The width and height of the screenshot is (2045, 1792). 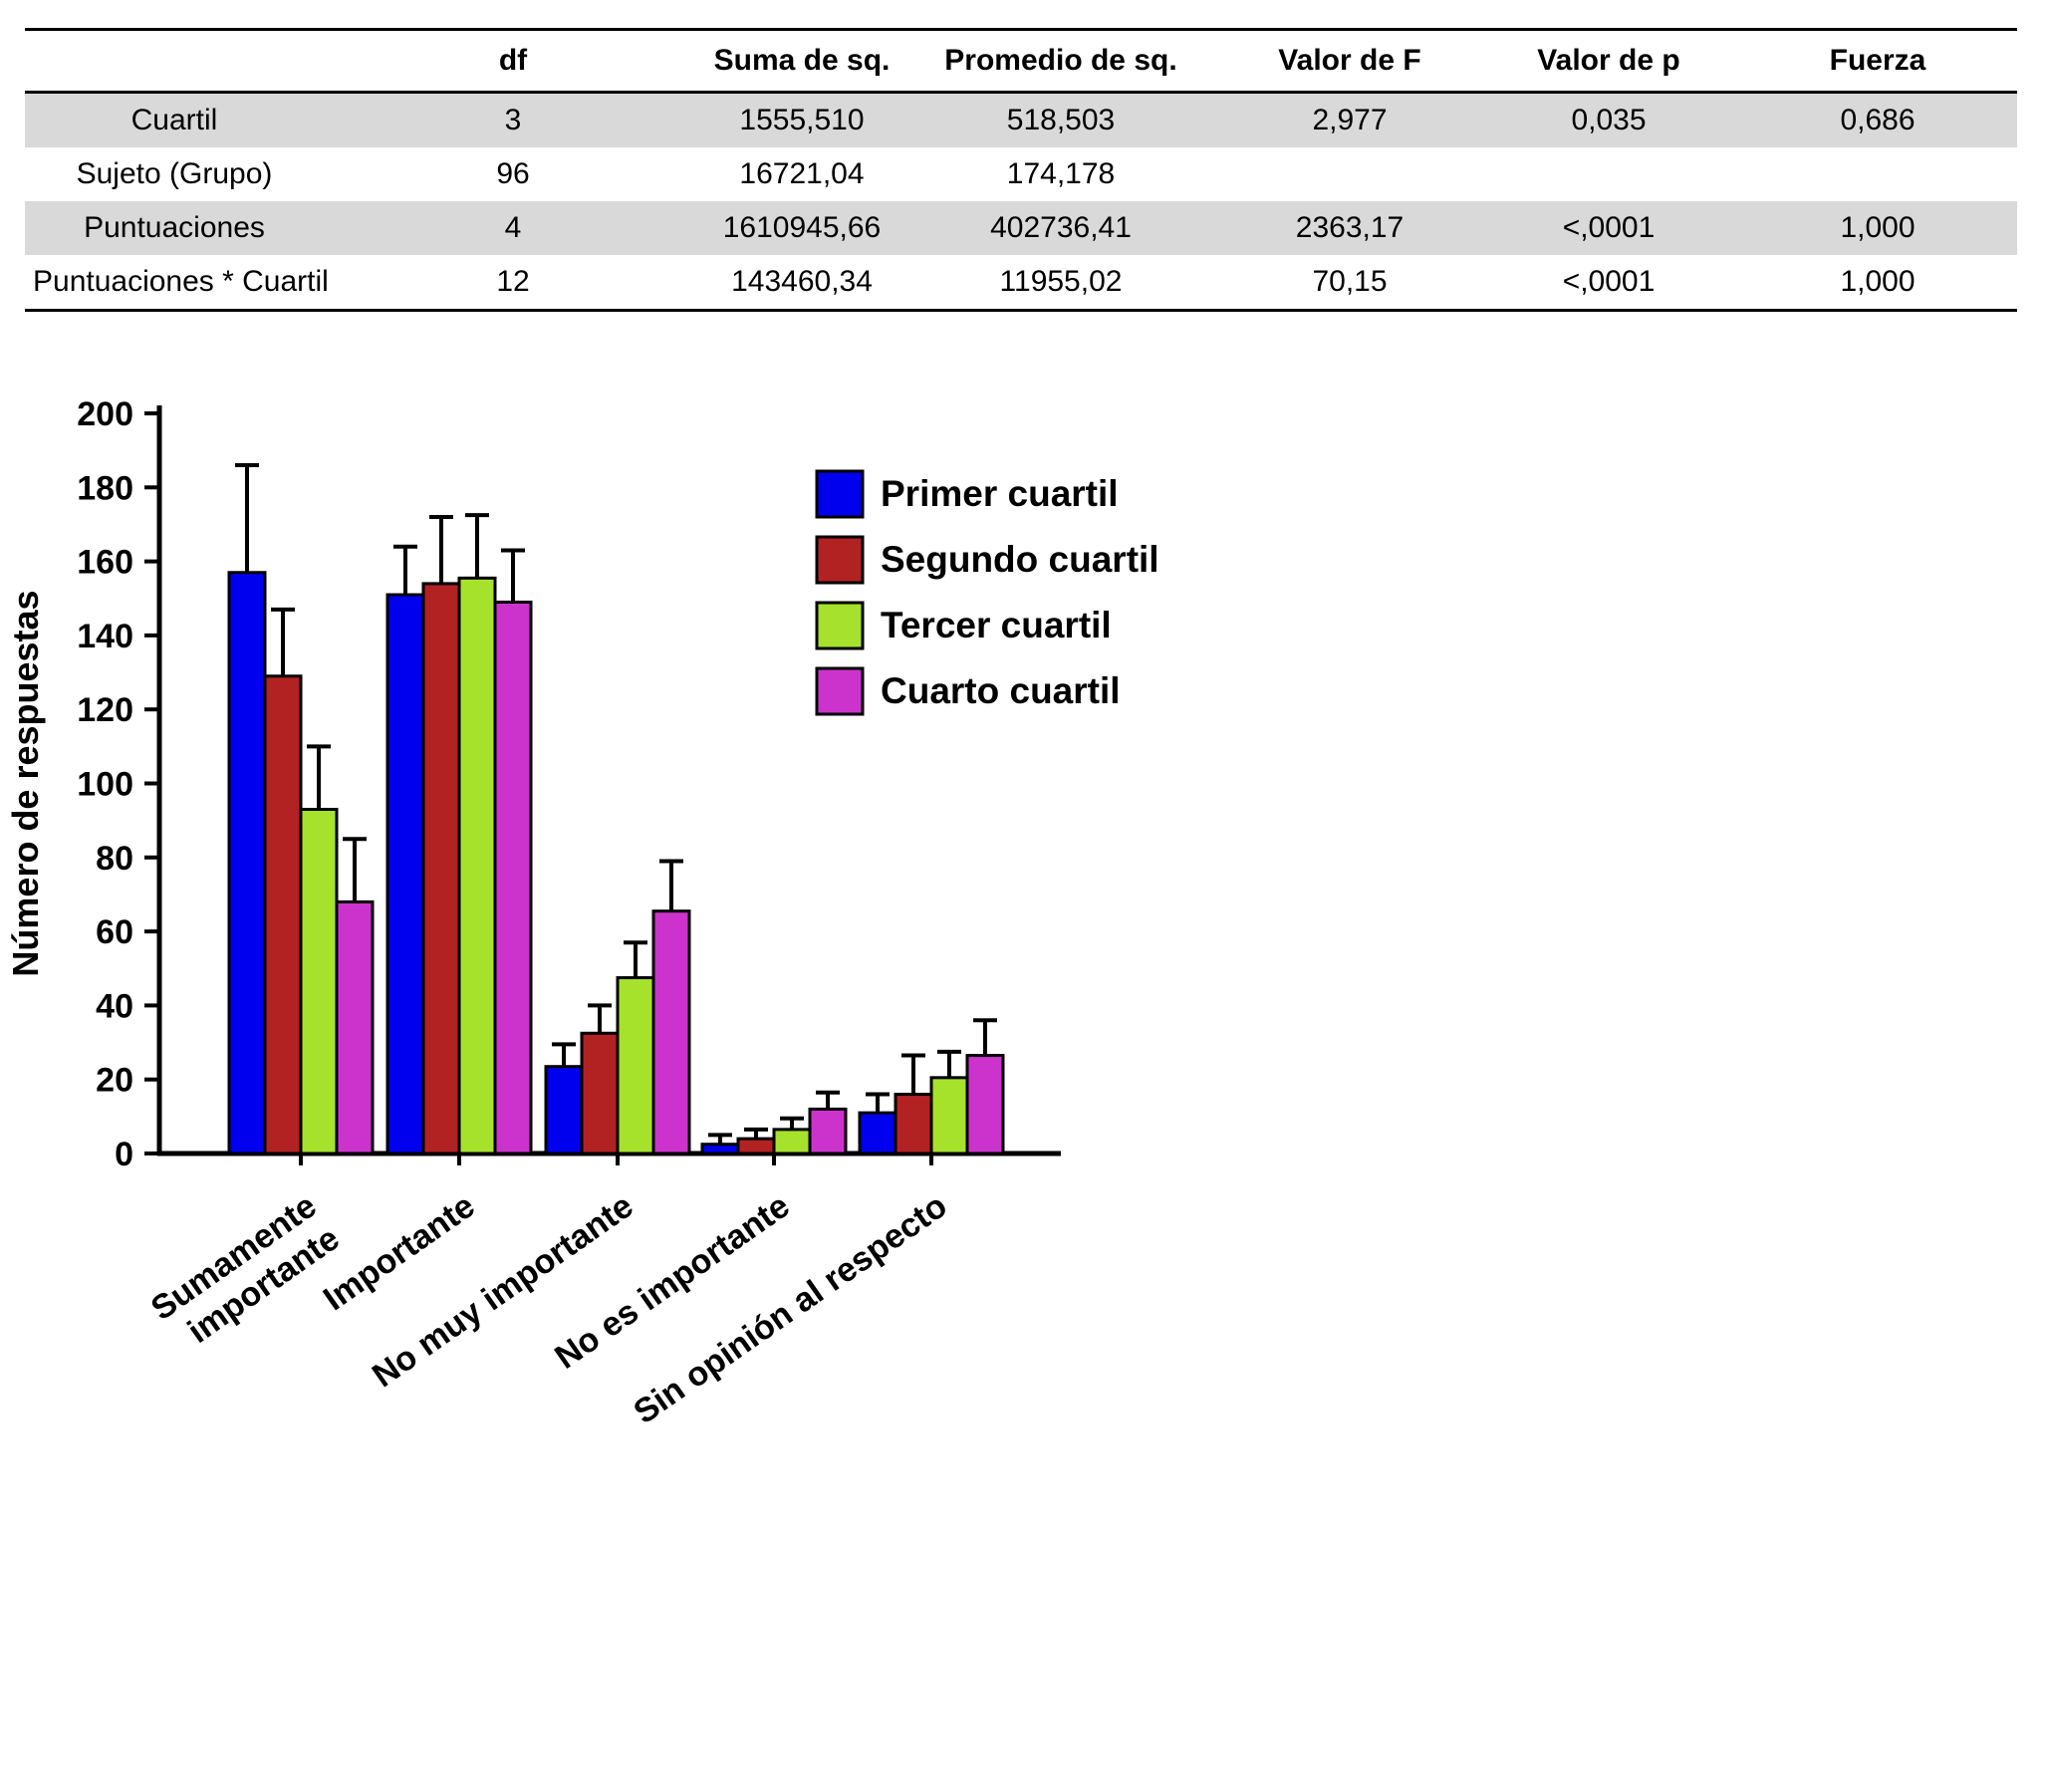 What do you see at coordinates (1061, 173) in the screenshot?
I see `table-cell: 174,178` at bounding box center [1061, 173].